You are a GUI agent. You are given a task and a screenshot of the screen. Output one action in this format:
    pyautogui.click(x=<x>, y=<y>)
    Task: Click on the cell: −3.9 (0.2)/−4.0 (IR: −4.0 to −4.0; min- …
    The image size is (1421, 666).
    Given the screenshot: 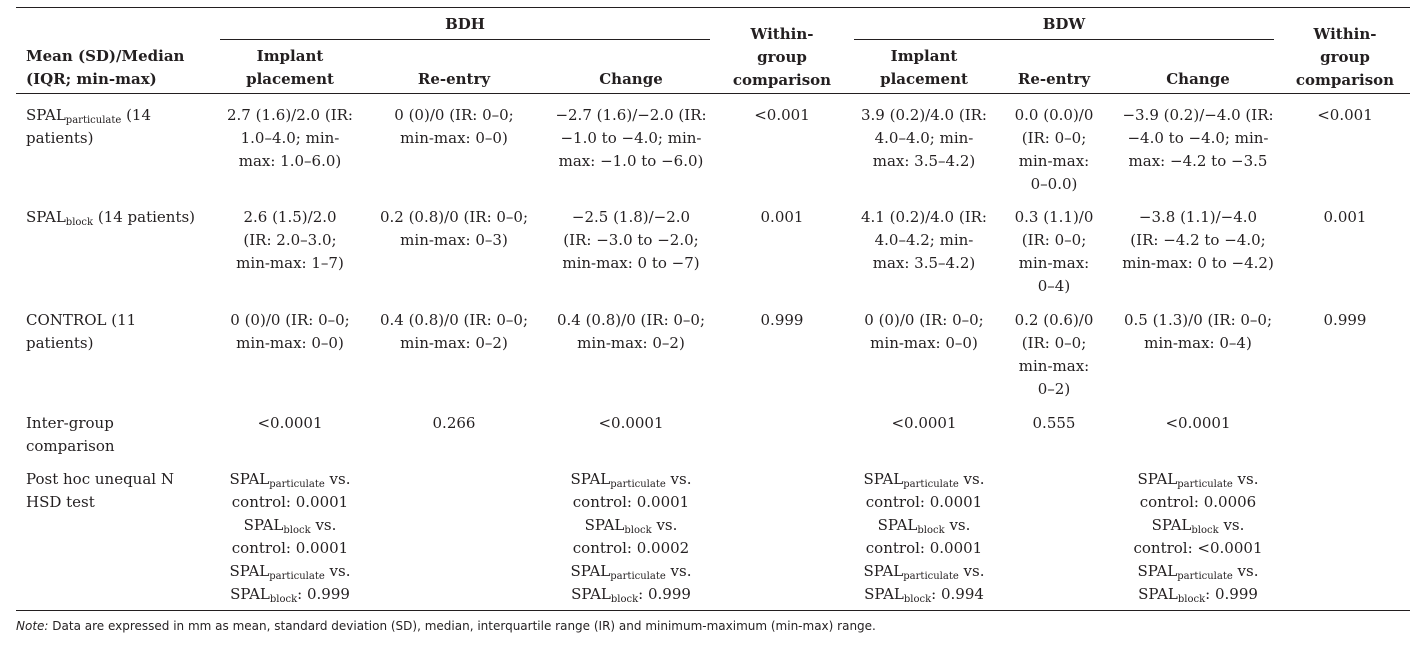 What is the action you would take?
    pyautogui.click(x=1198, y=138)
    